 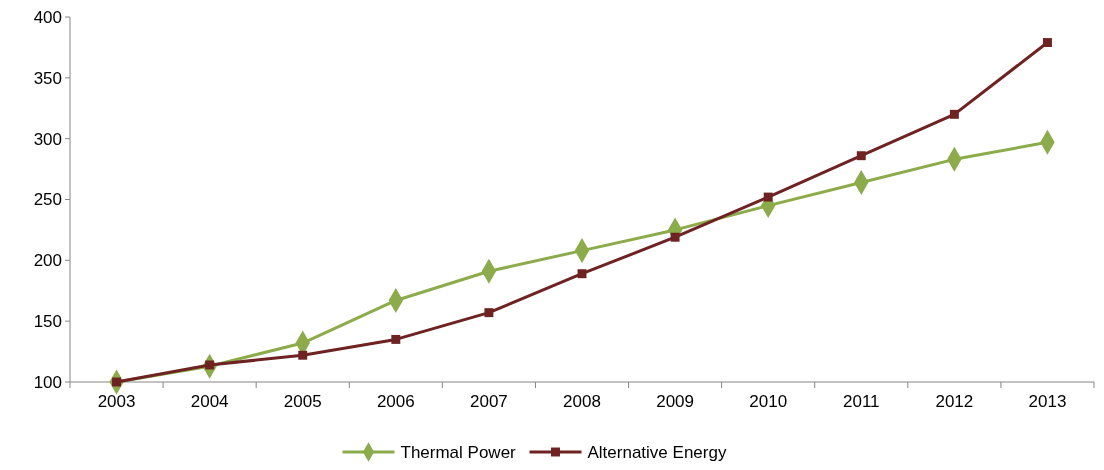 What do you see at coordinates (1047, 401) in the screenshot?
I see `x-tick-label: 2013` at bounding box center [1047, 401].